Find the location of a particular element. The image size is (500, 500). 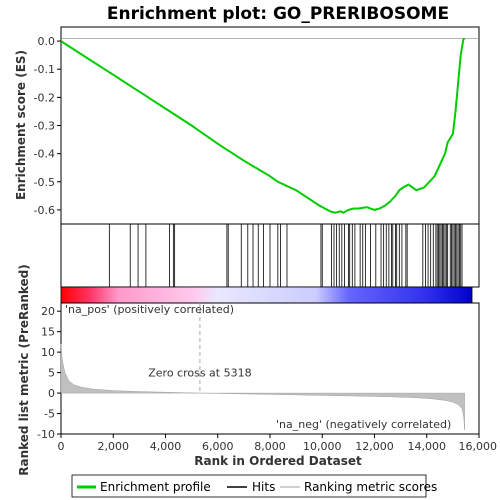

es-y-tick-label: -0.2 is located at coordinates (44, 97).